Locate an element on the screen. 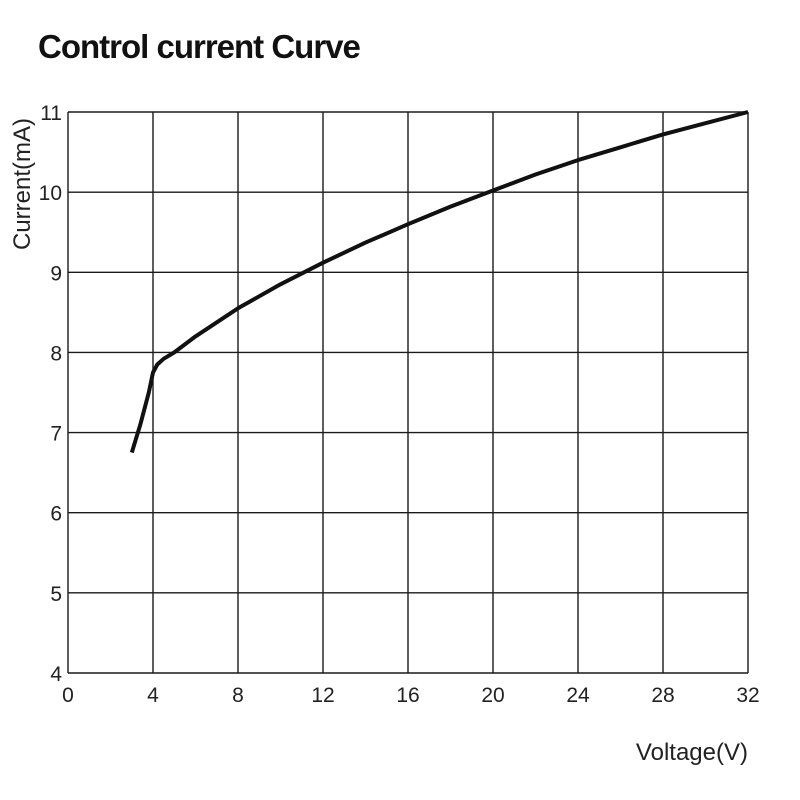 The image size is (800, 800). y-tick-label: 6 is located at coordinates (56, 514).